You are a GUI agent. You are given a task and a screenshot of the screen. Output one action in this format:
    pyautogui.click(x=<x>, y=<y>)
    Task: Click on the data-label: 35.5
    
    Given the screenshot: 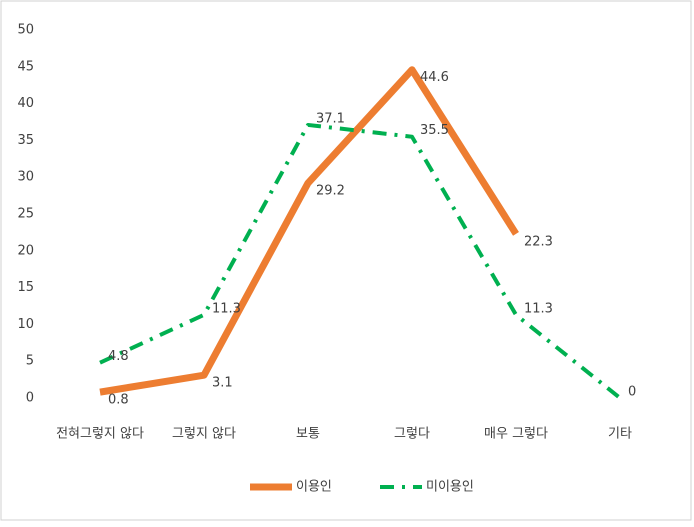 What is the action you would take?
    pyautogui.click(x=434, y=130)
    